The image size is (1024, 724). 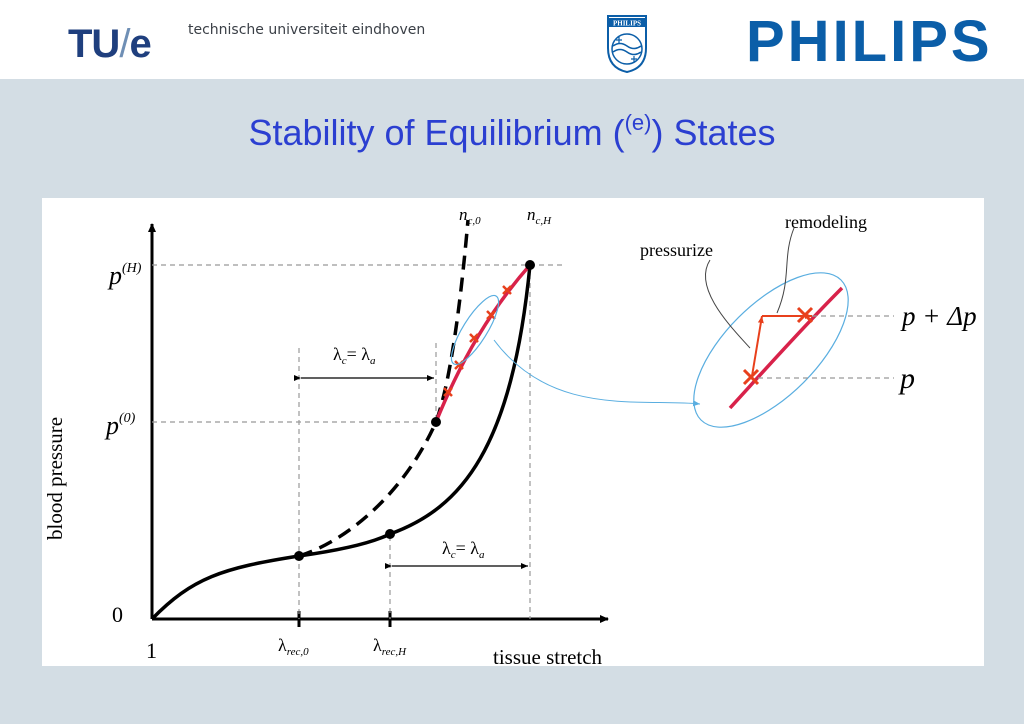 What do you see at coordinates (826, 222) in the screenshot?
I see `remodeling-label: remodeling` at bounding box center [826, 222].